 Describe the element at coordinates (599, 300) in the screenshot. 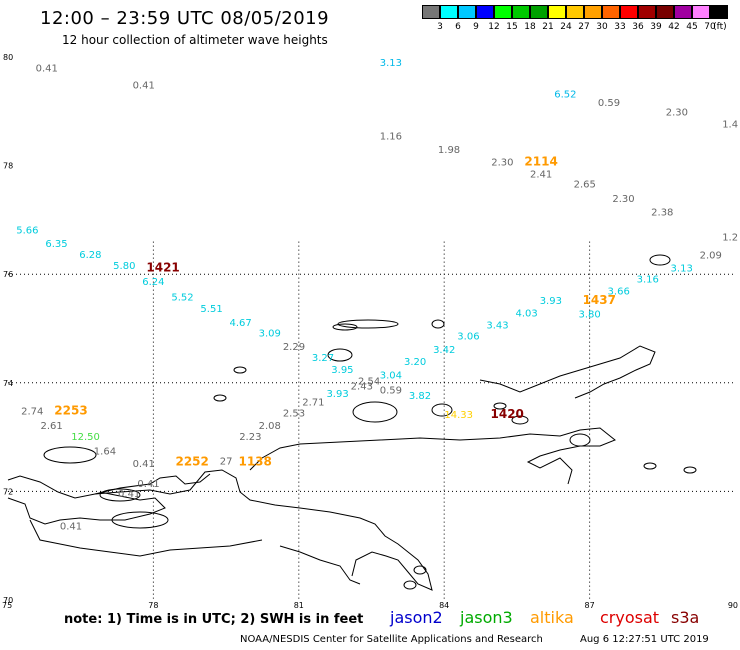

I see `pass-time-label: 1437` at that location.